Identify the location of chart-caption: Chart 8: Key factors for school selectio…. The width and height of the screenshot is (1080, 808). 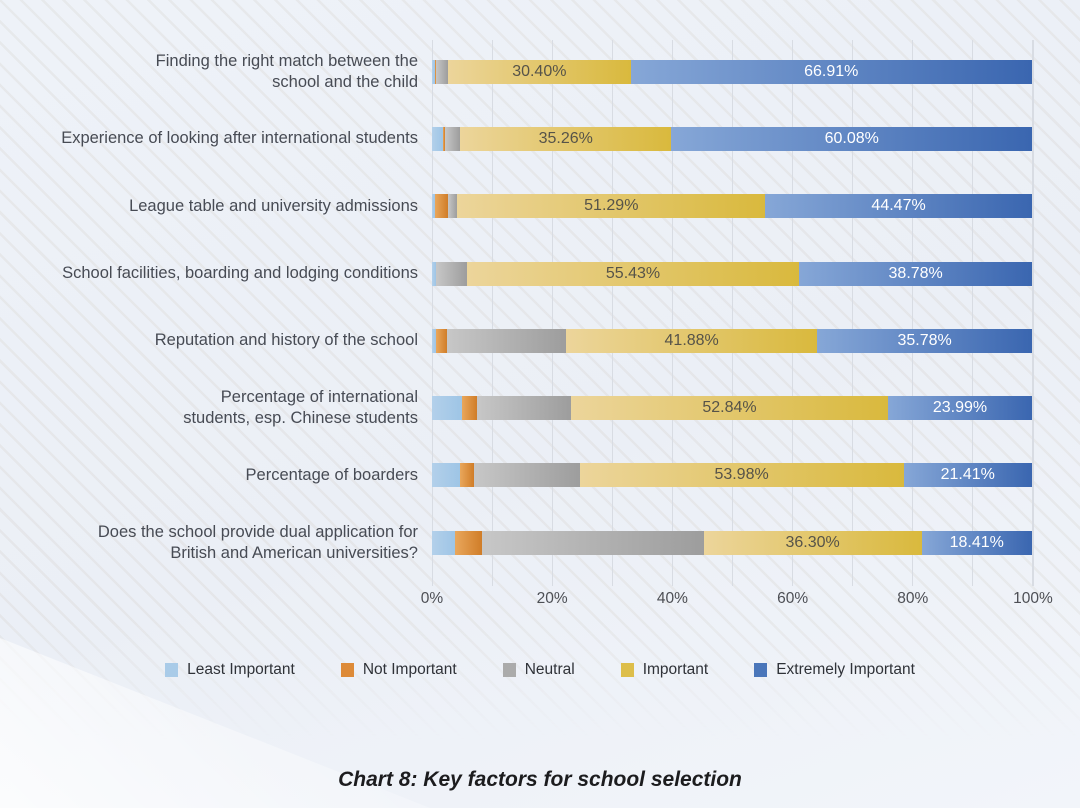
(540, 779).